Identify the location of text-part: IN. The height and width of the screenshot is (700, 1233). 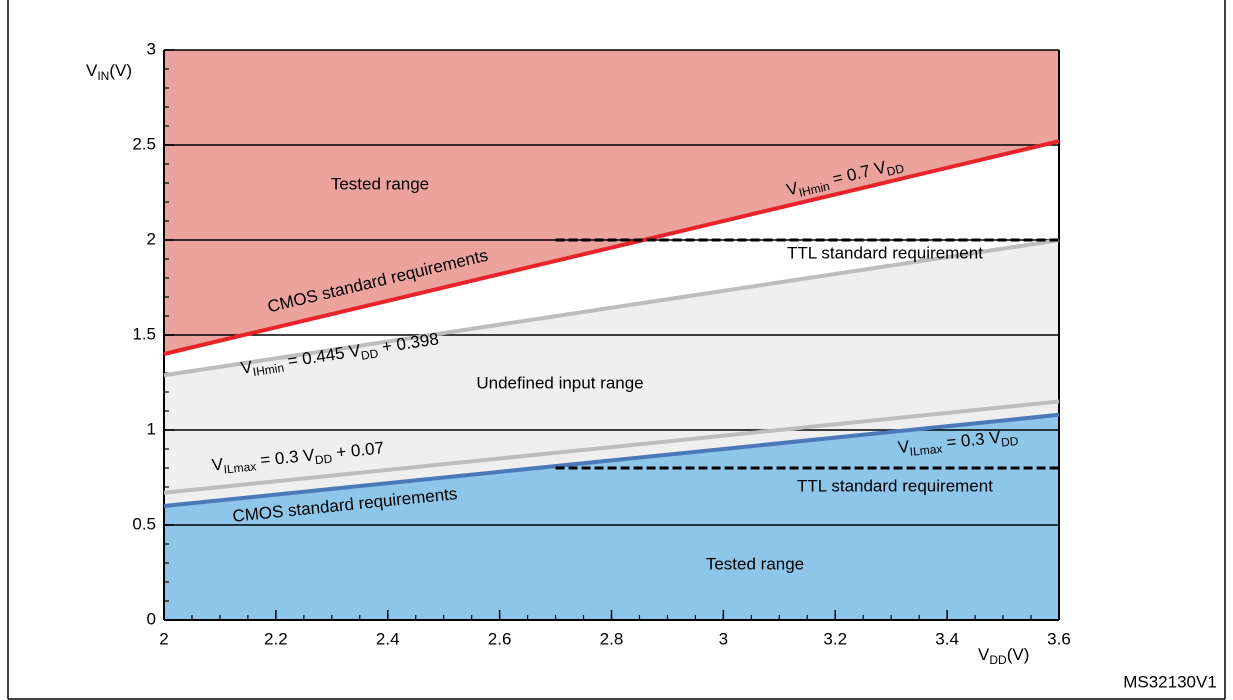
(103, 76).